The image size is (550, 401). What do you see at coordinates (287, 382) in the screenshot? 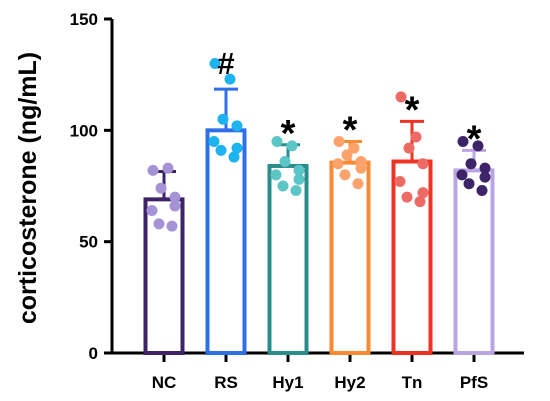
I see `x-tick-label-hy1: Hy1` at bounding box center [287, 382].